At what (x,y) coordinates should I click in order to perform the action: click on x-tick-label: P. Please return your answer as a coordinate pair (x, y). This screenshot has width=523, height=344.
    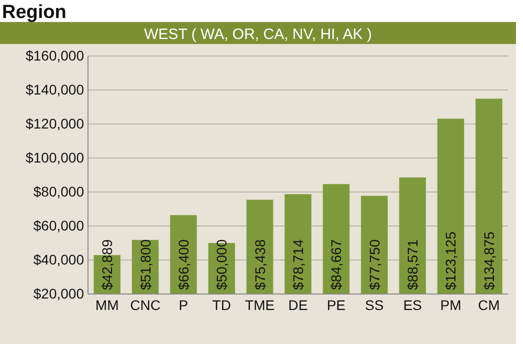
    Looking at the image, I should click on (183, 304).